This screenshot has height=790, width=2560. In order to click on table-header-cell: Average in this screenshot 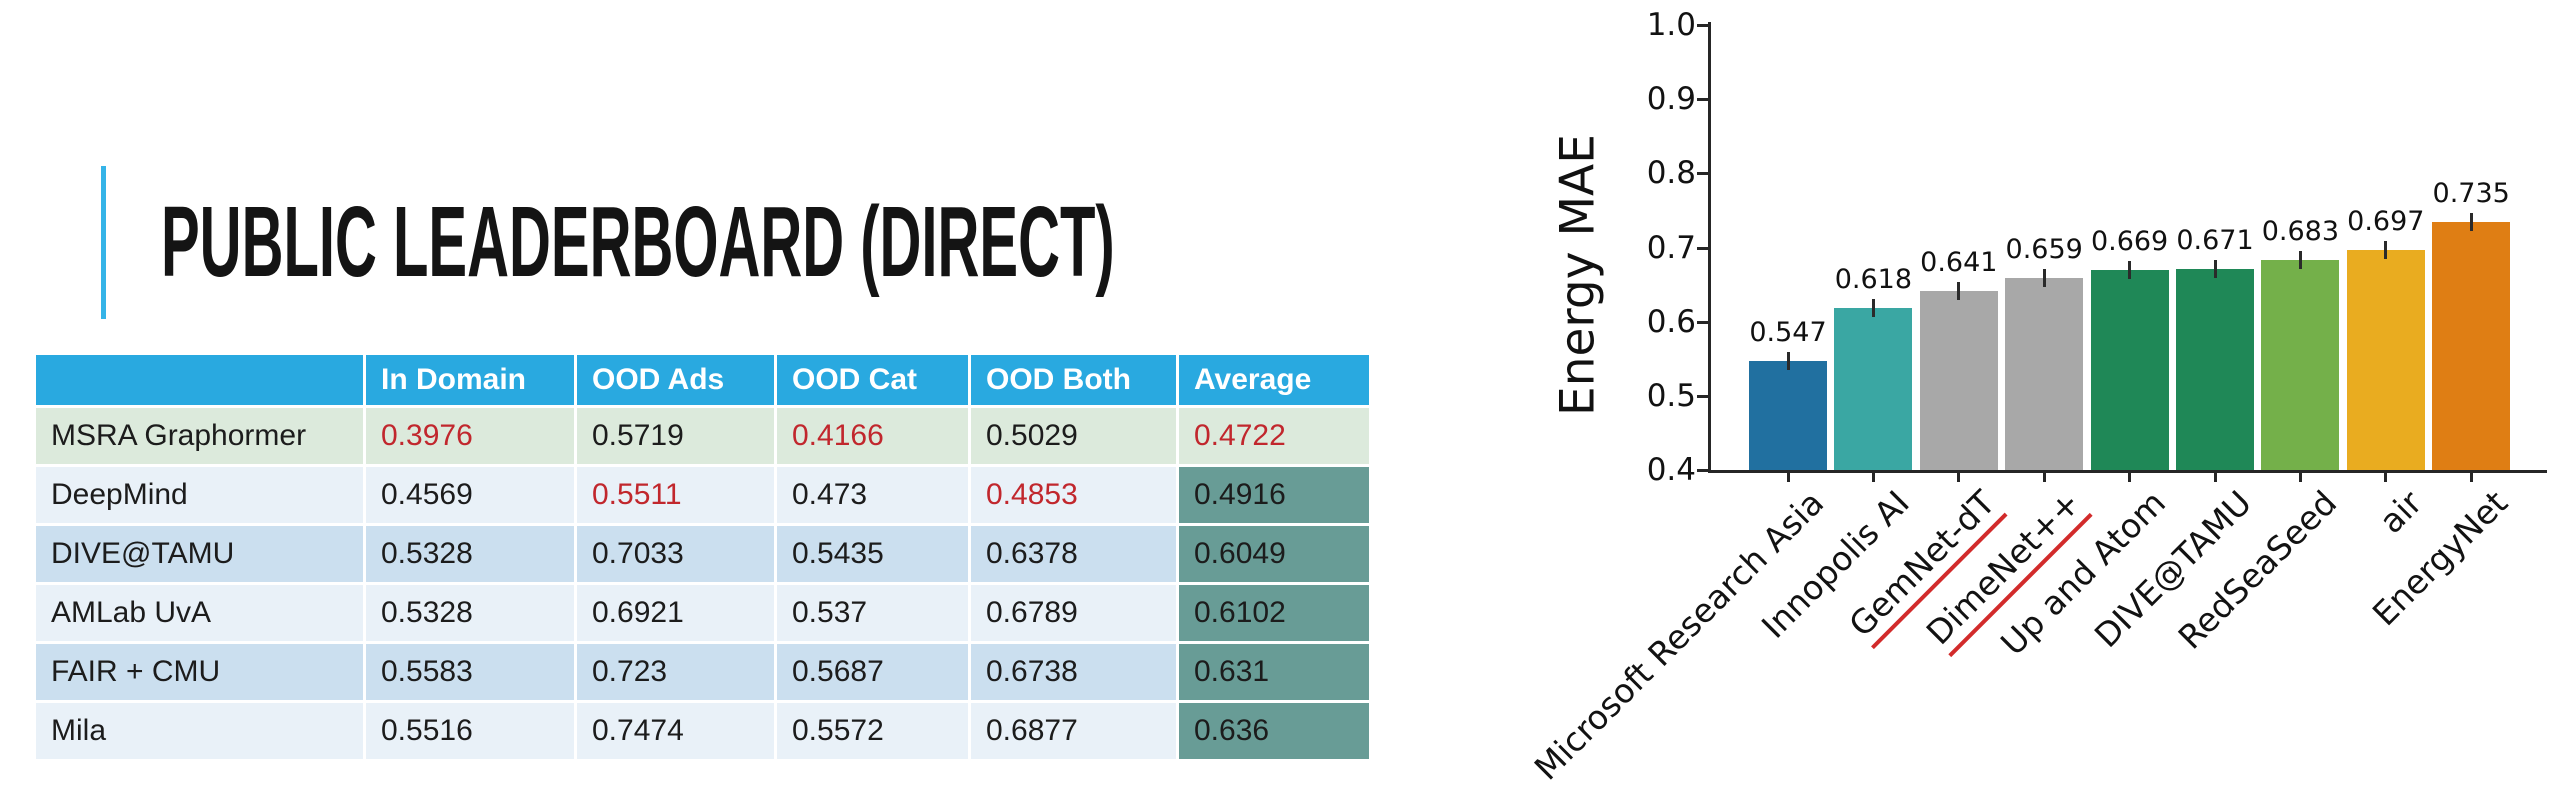, I will do `click(1274, 380)`.